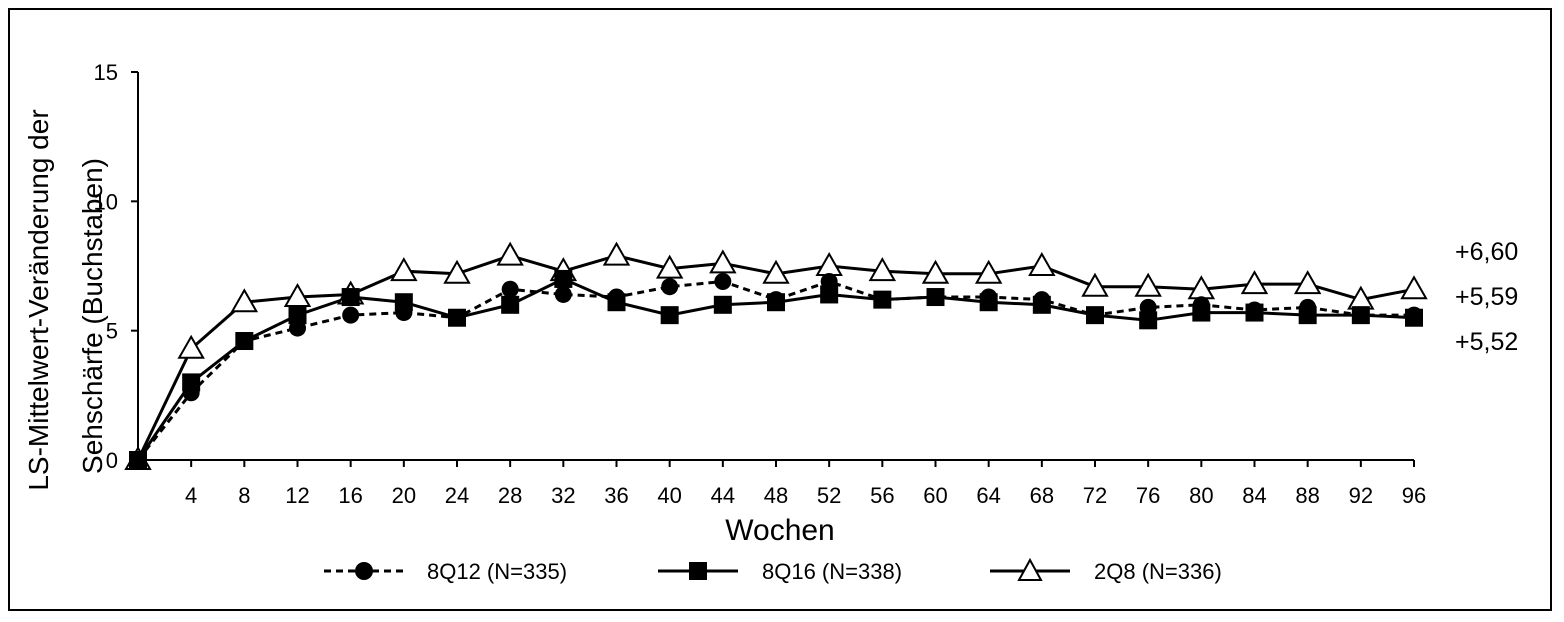  What do you see at coordinates (1414, 495) in the screenshot?
I see `x-tick-label: 96` at bounding box center [1414, 495].